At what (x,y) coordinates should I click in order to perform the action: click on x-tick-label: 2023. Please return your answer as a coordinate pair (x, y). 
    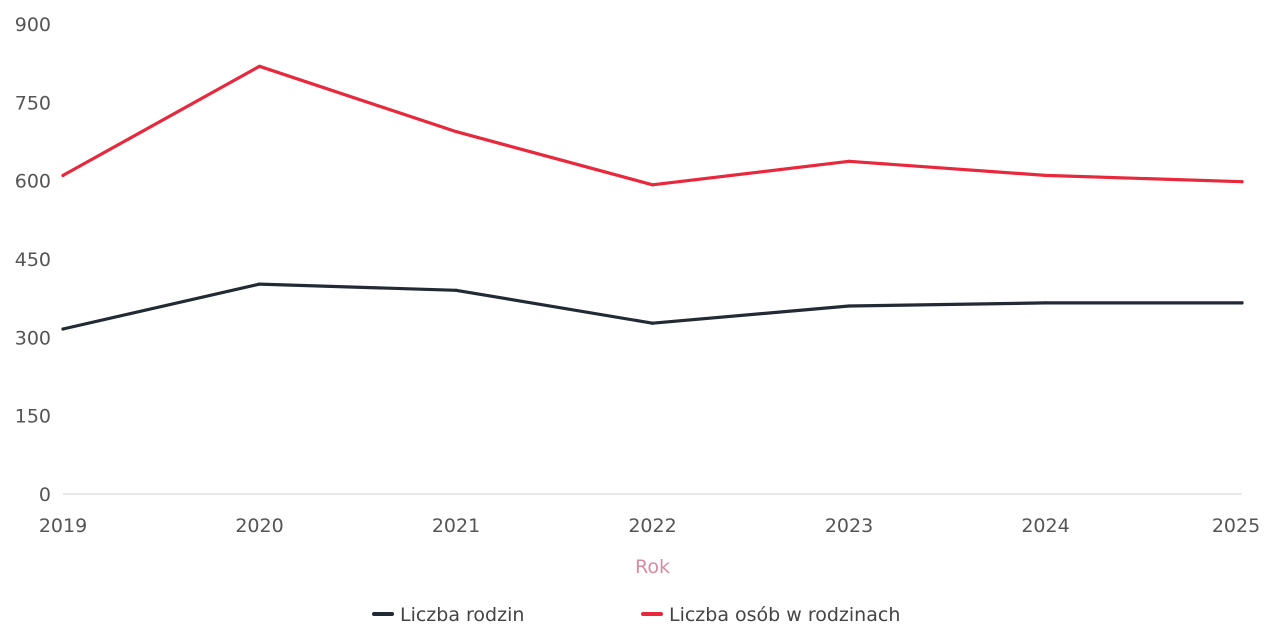
    Looking at the image, I should click on (849, 526).